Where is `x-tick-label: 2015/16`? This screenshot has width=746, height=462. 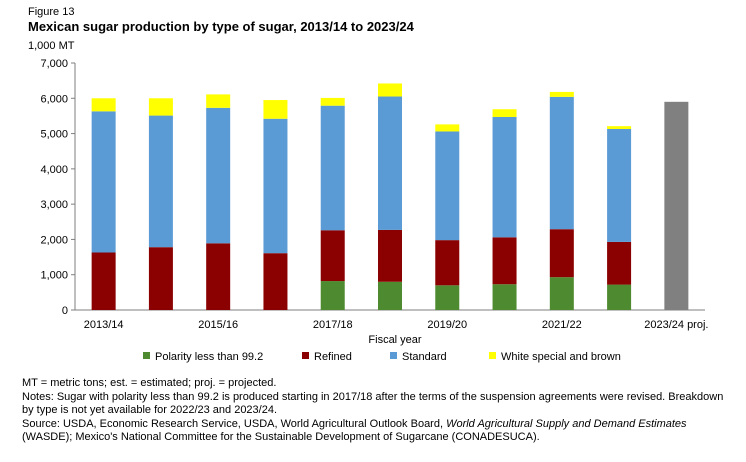
x-tick-label: 2015/16 is located at coordinates (218, 325).